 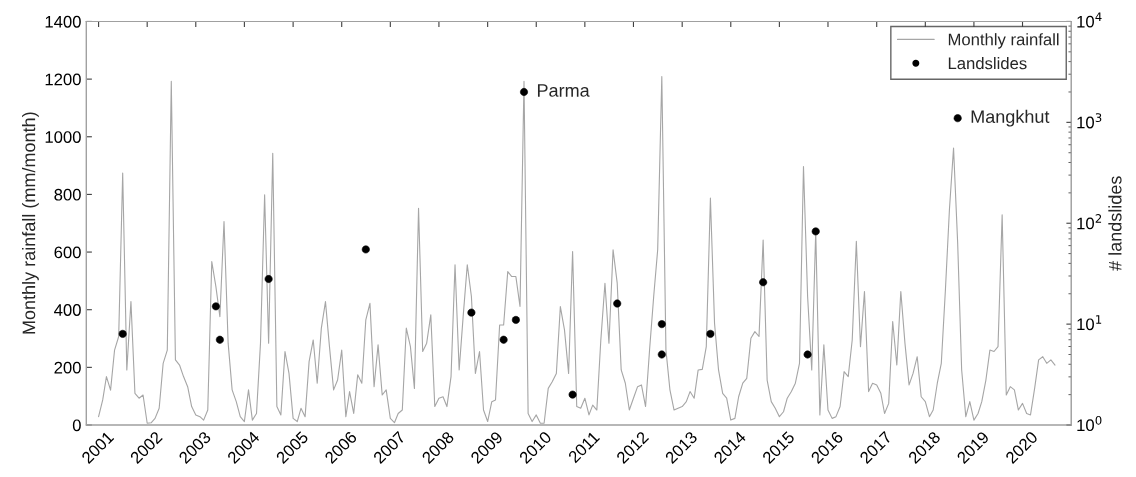 What do you see at coordinates (76, 425) in the screenshot?
I see `y-tick-label: 0` at bounding box center [76, 425].